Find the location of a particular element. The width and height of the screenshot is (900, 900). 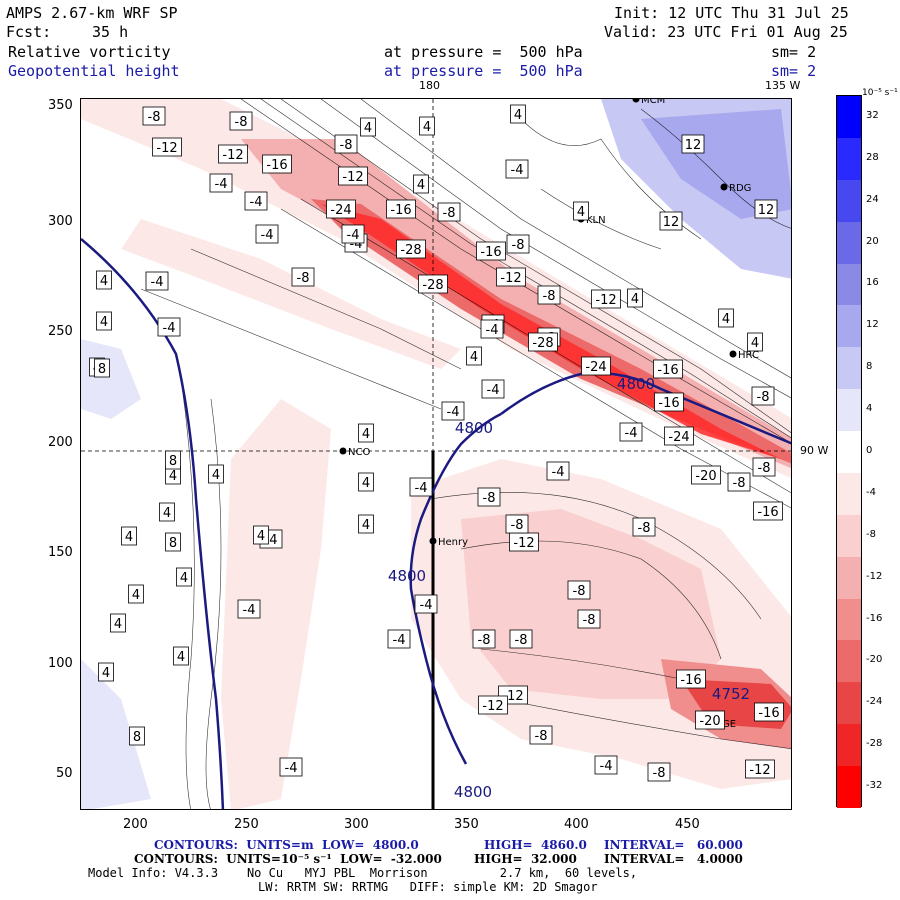

forecast-hour: 35 h is located at coordinates (110, 32).